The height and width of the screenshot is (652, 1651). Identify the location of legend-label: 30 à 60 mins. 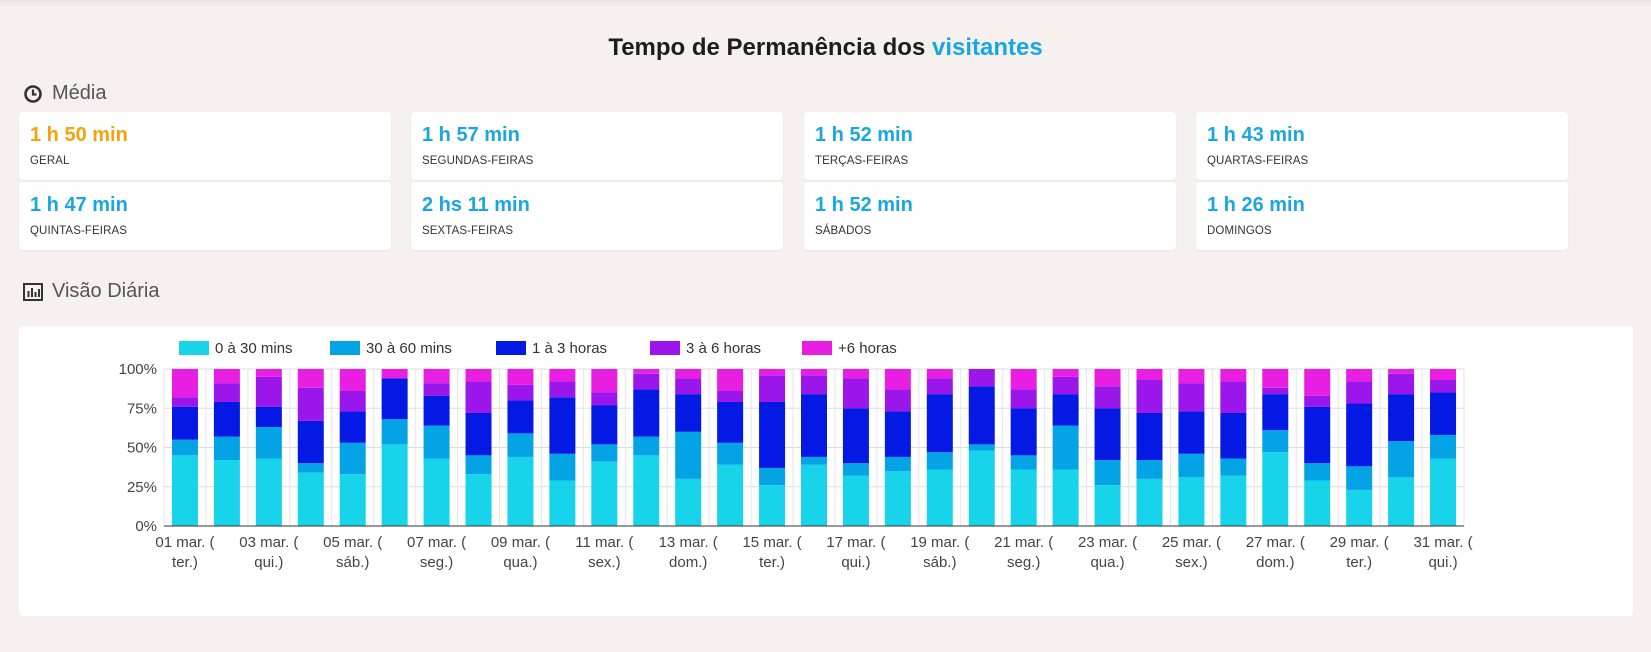
(409, 348).